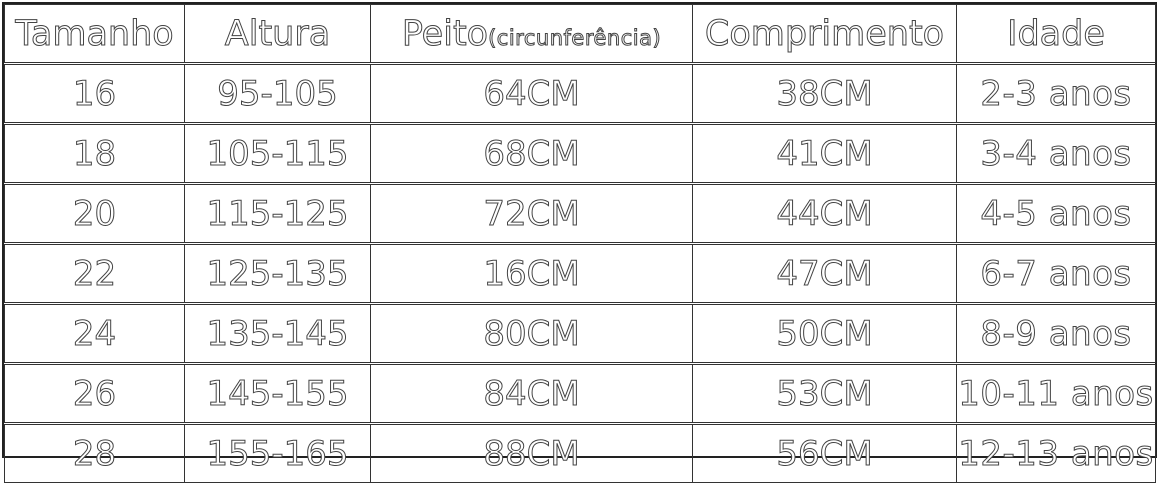 This screenshot has height=483, width=1160. Describe the element at coordinates (94, 452) in the screenshot. I see `cell-tamanho: 28` at that location.